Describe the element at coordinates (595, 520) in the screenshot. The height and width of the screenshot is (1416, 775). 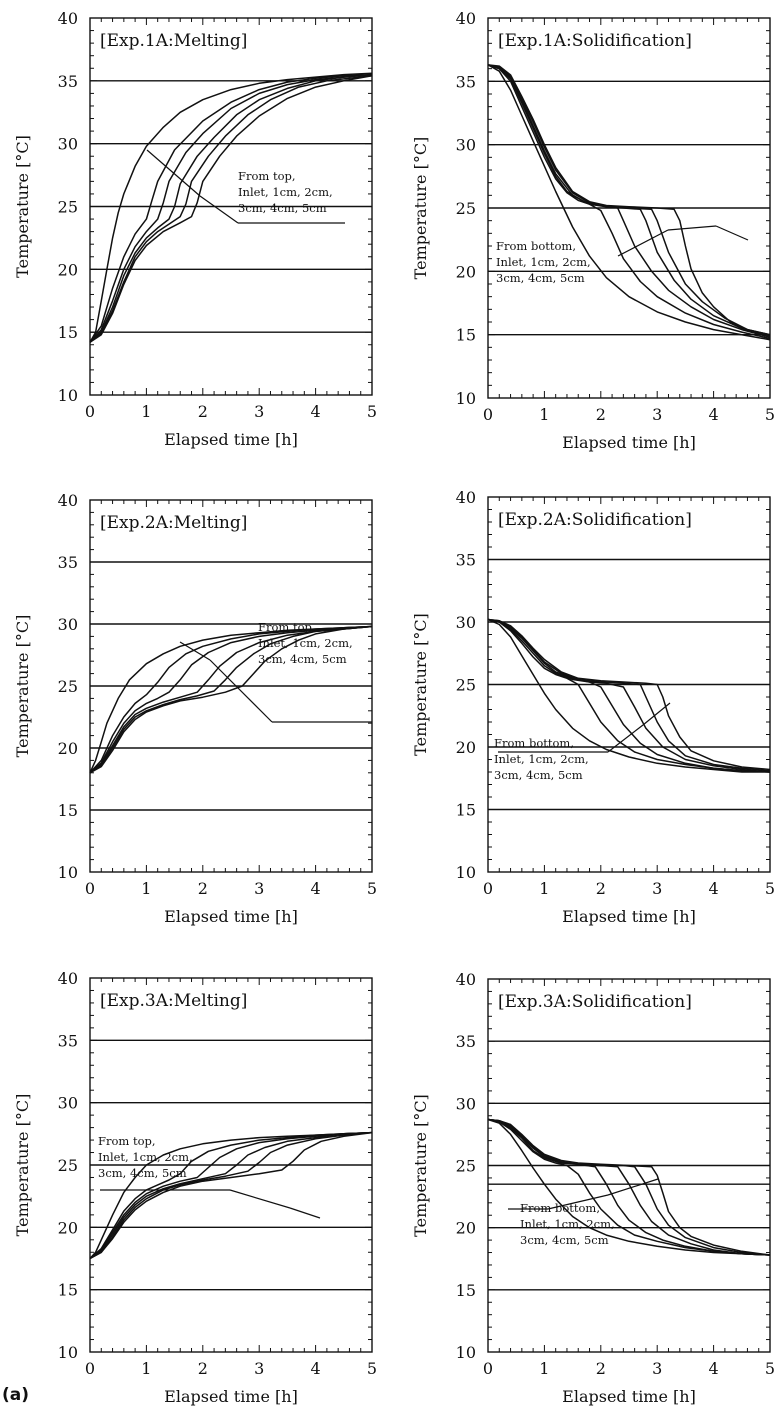
I see `panel-title: [Exp.2A:Solidification]` at that location.